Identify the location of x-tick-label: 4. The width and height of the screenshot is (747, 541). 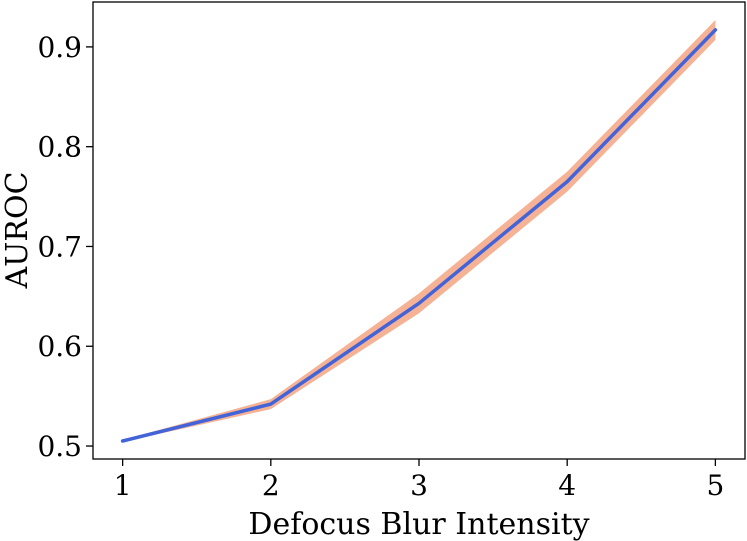
(567, 485).